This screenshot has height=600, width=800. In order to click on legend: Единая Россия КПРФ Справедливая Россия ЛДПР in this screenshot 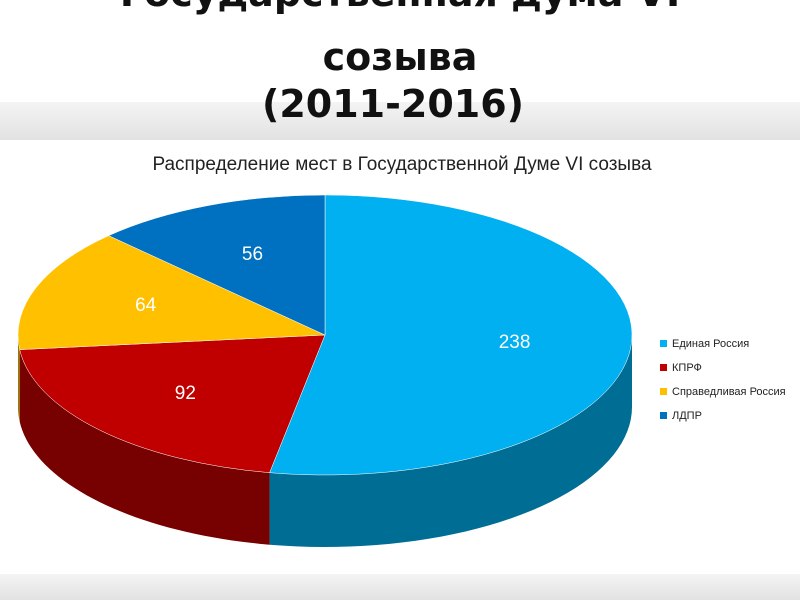, I will do `click(723, 380)`.